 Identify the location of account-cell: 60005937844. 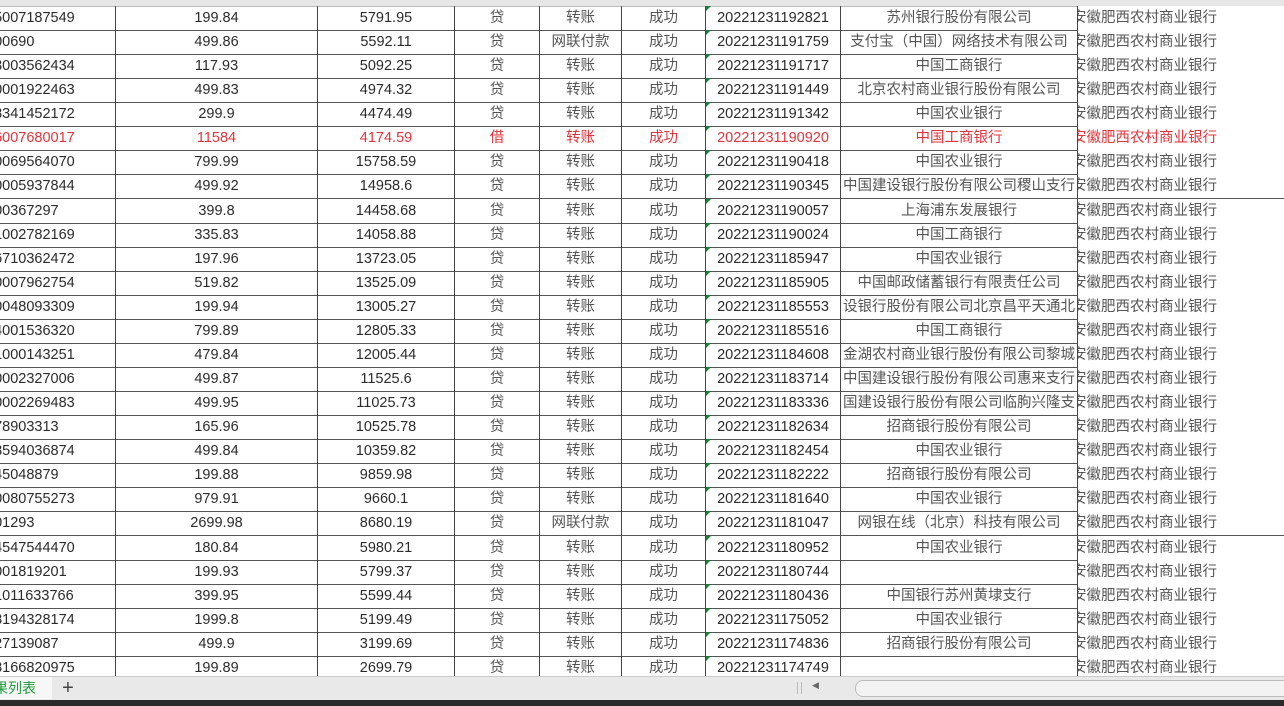
(58, 186).